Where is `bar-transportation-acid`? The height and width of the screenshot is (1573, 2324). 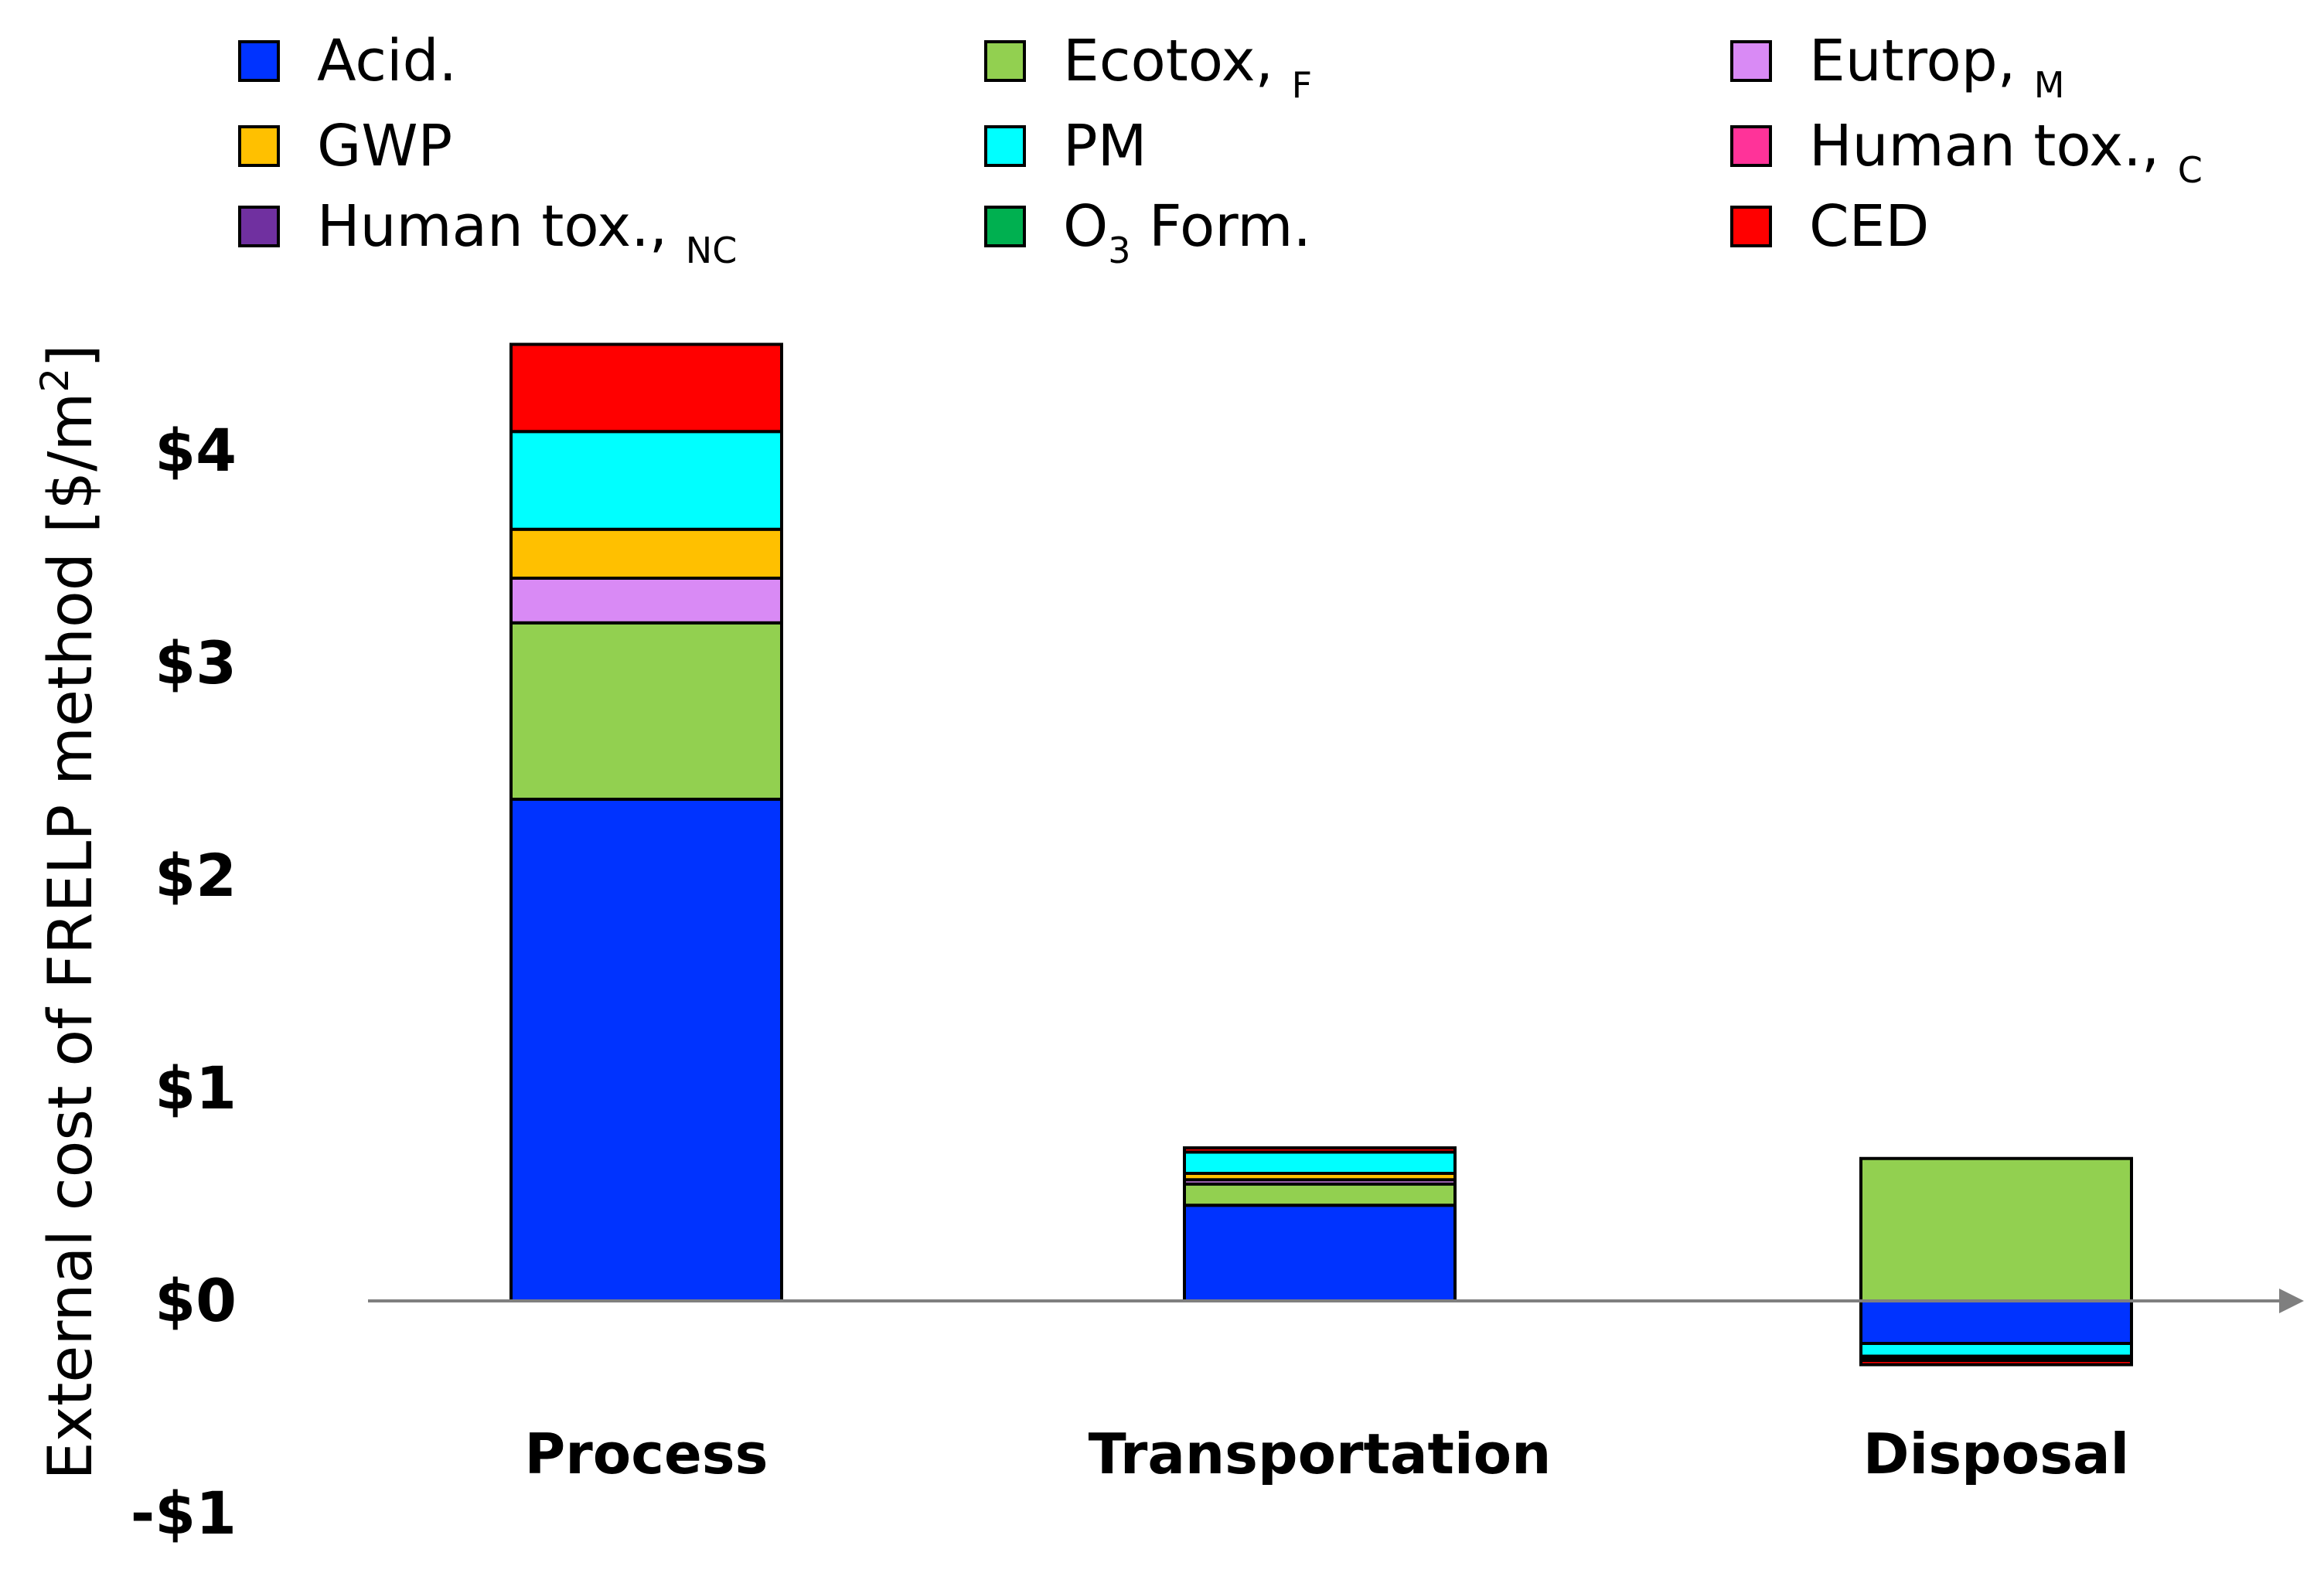 bar-transportation-acid is located at coordinates (1320, 1253).